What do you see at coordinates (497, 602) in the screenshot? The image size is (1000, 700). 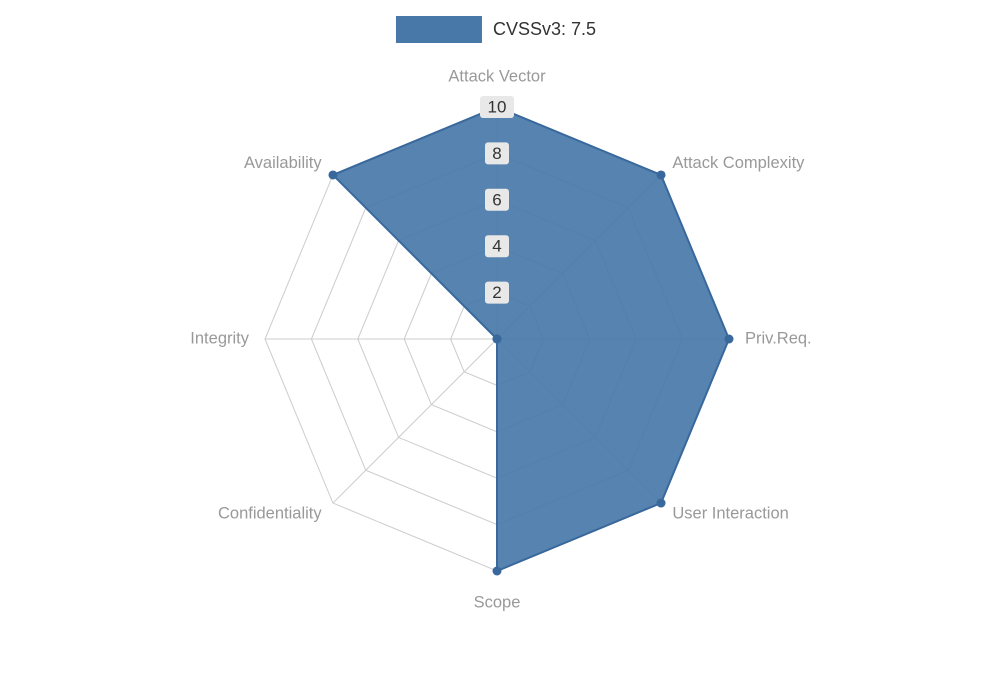 I see `radar-axis-name-scope: Scope` at bounding box center [497, 602].